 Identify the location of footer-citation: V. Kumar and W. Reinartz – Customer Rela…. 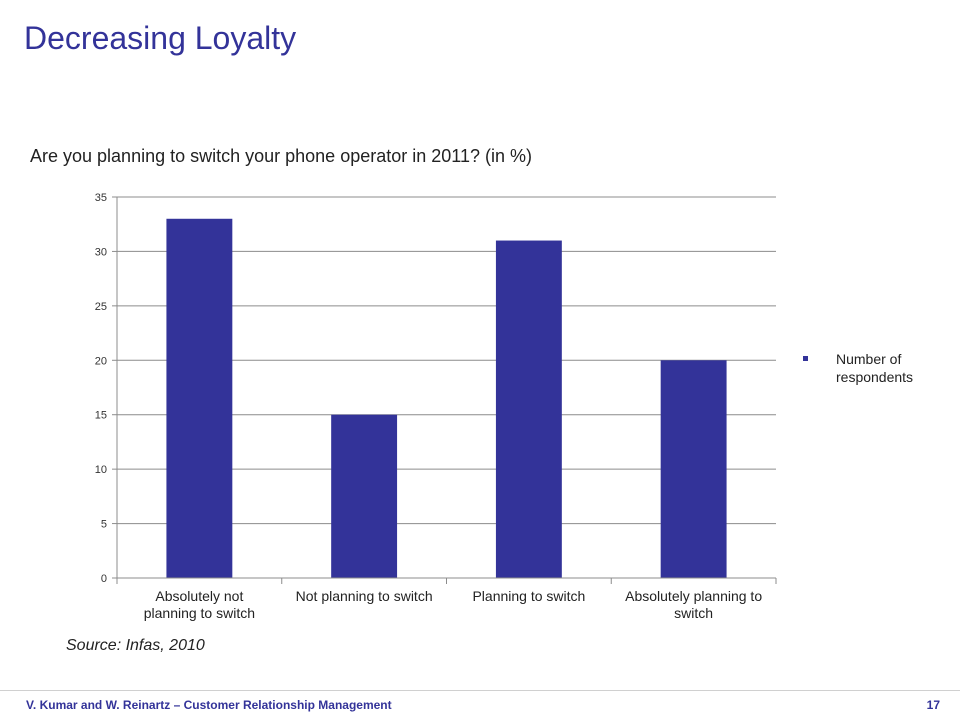
(209, 705).